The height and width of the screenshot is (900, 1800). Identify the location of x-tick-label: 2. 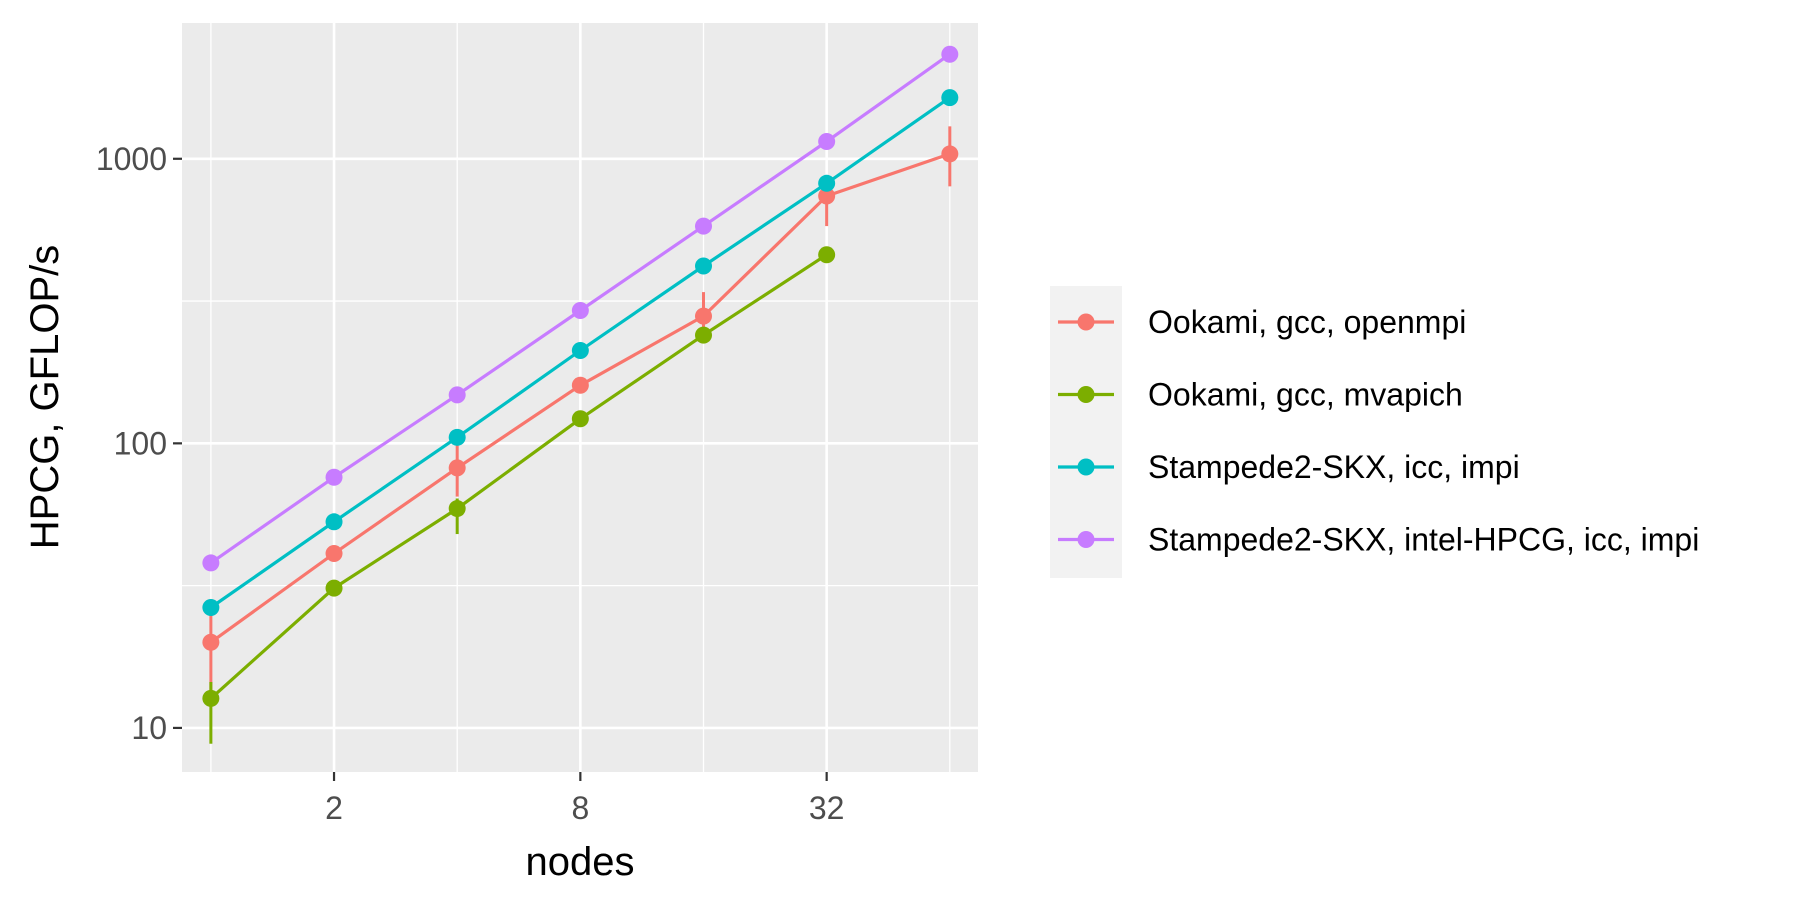
(334, 808).